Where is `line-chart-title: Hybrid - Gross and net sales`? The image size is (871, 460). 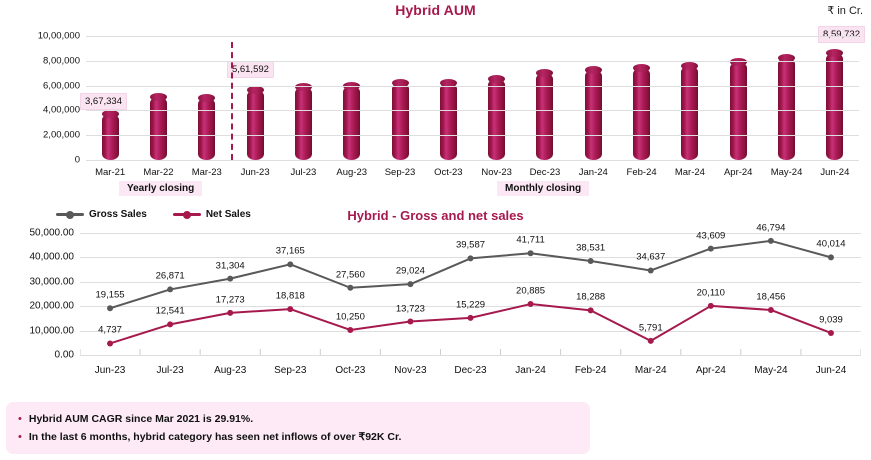 line-chart-title: Hybrid - Gross and net sales is located at coordinates (435, 215).